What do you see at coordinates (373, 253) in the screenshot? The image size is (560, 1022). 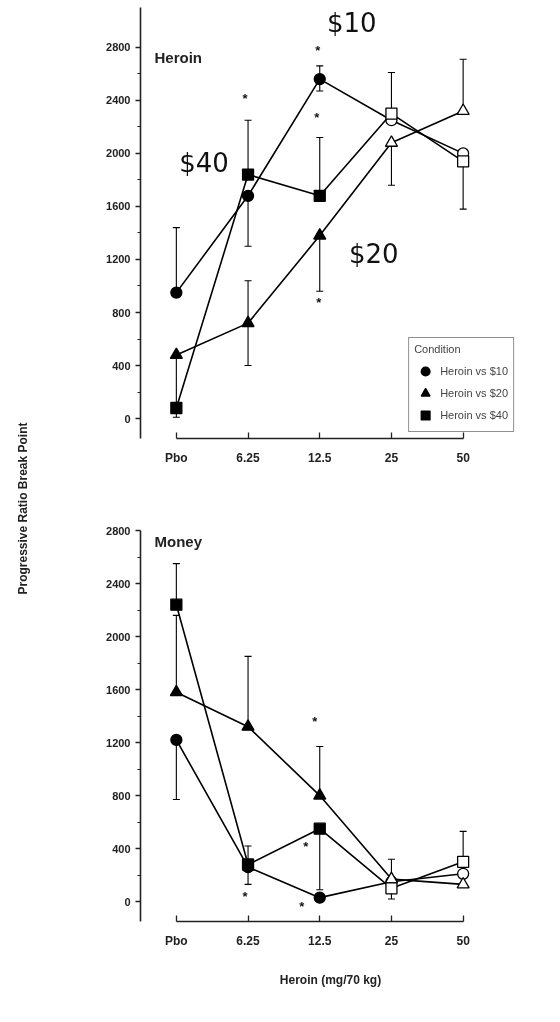 I see `annotation: $20` at bounding box center [373, 253].